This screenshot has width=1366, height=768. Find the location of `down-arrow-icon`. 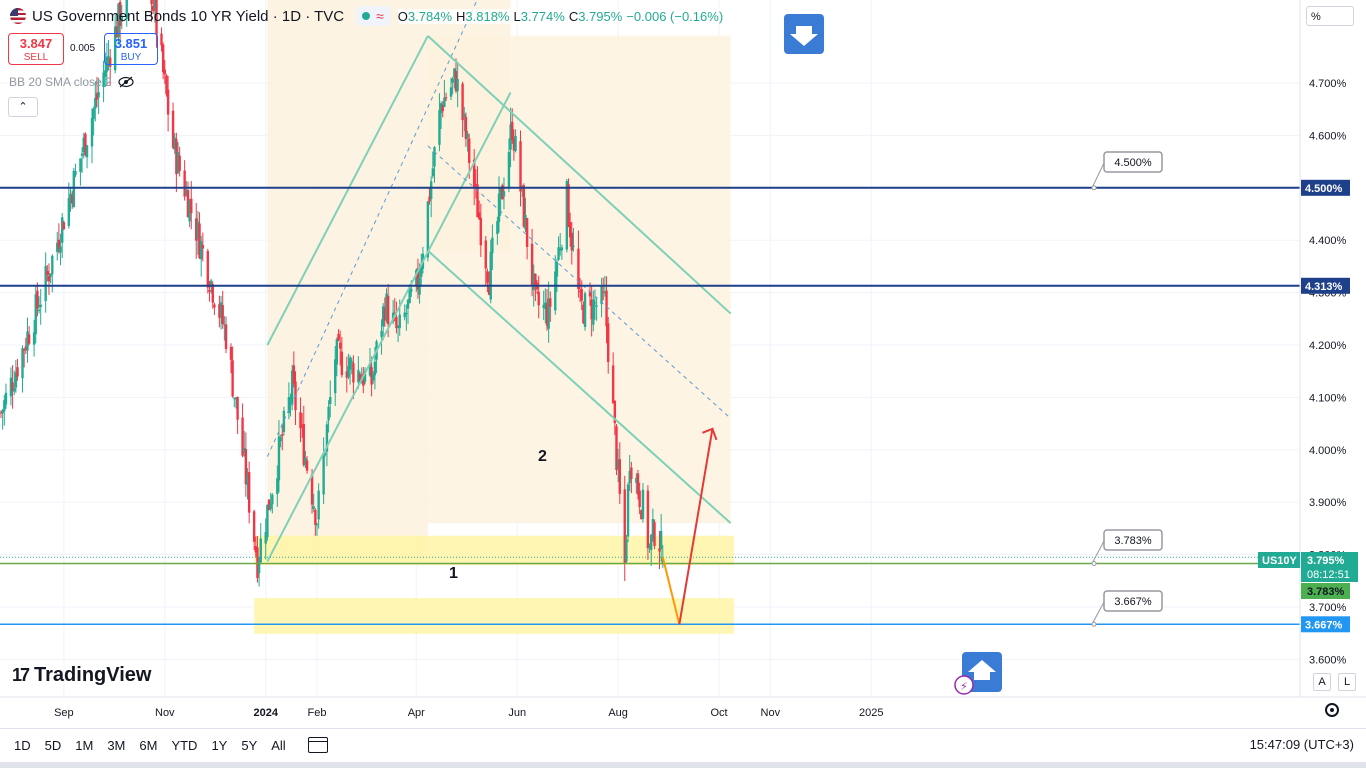

down-arrow-icon is located at coordinates (804, 34).